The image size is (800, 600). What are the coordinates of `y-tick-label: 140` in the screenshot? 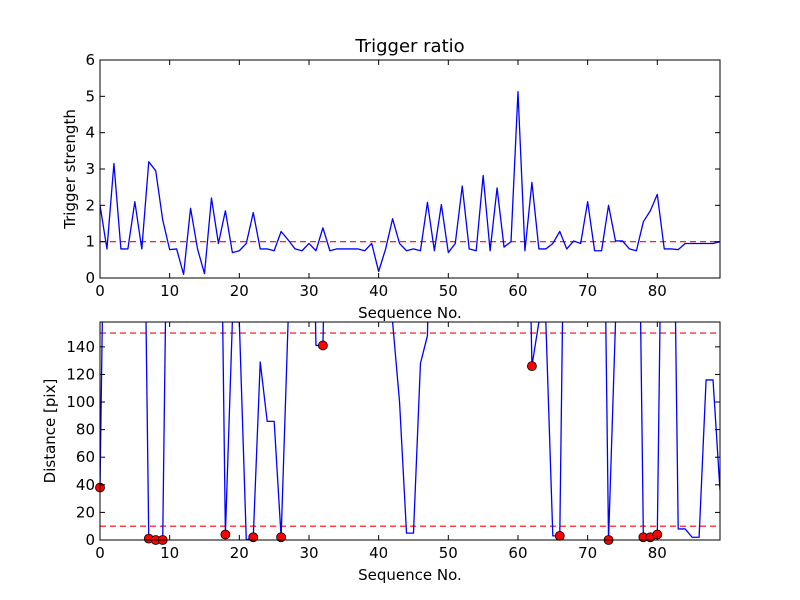 It's located at (80, 347).